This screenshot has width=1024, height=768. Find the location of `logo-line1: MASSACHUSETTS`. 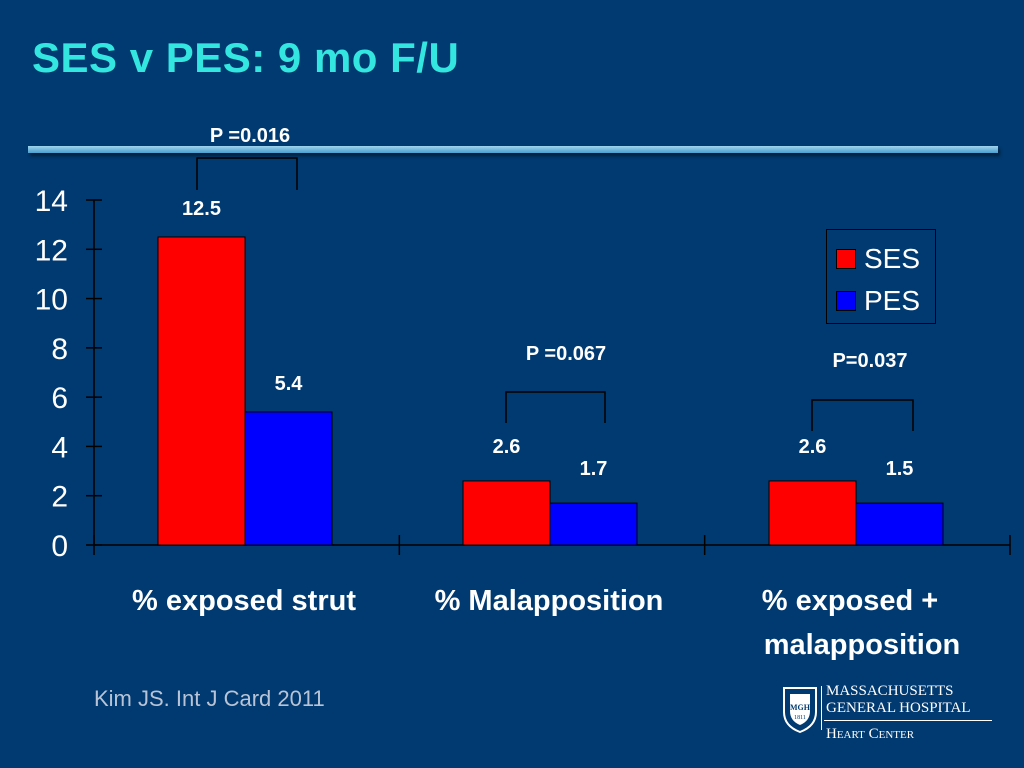

logo-line1: MASSACHUSETTS is located at coordinates (890, 691).